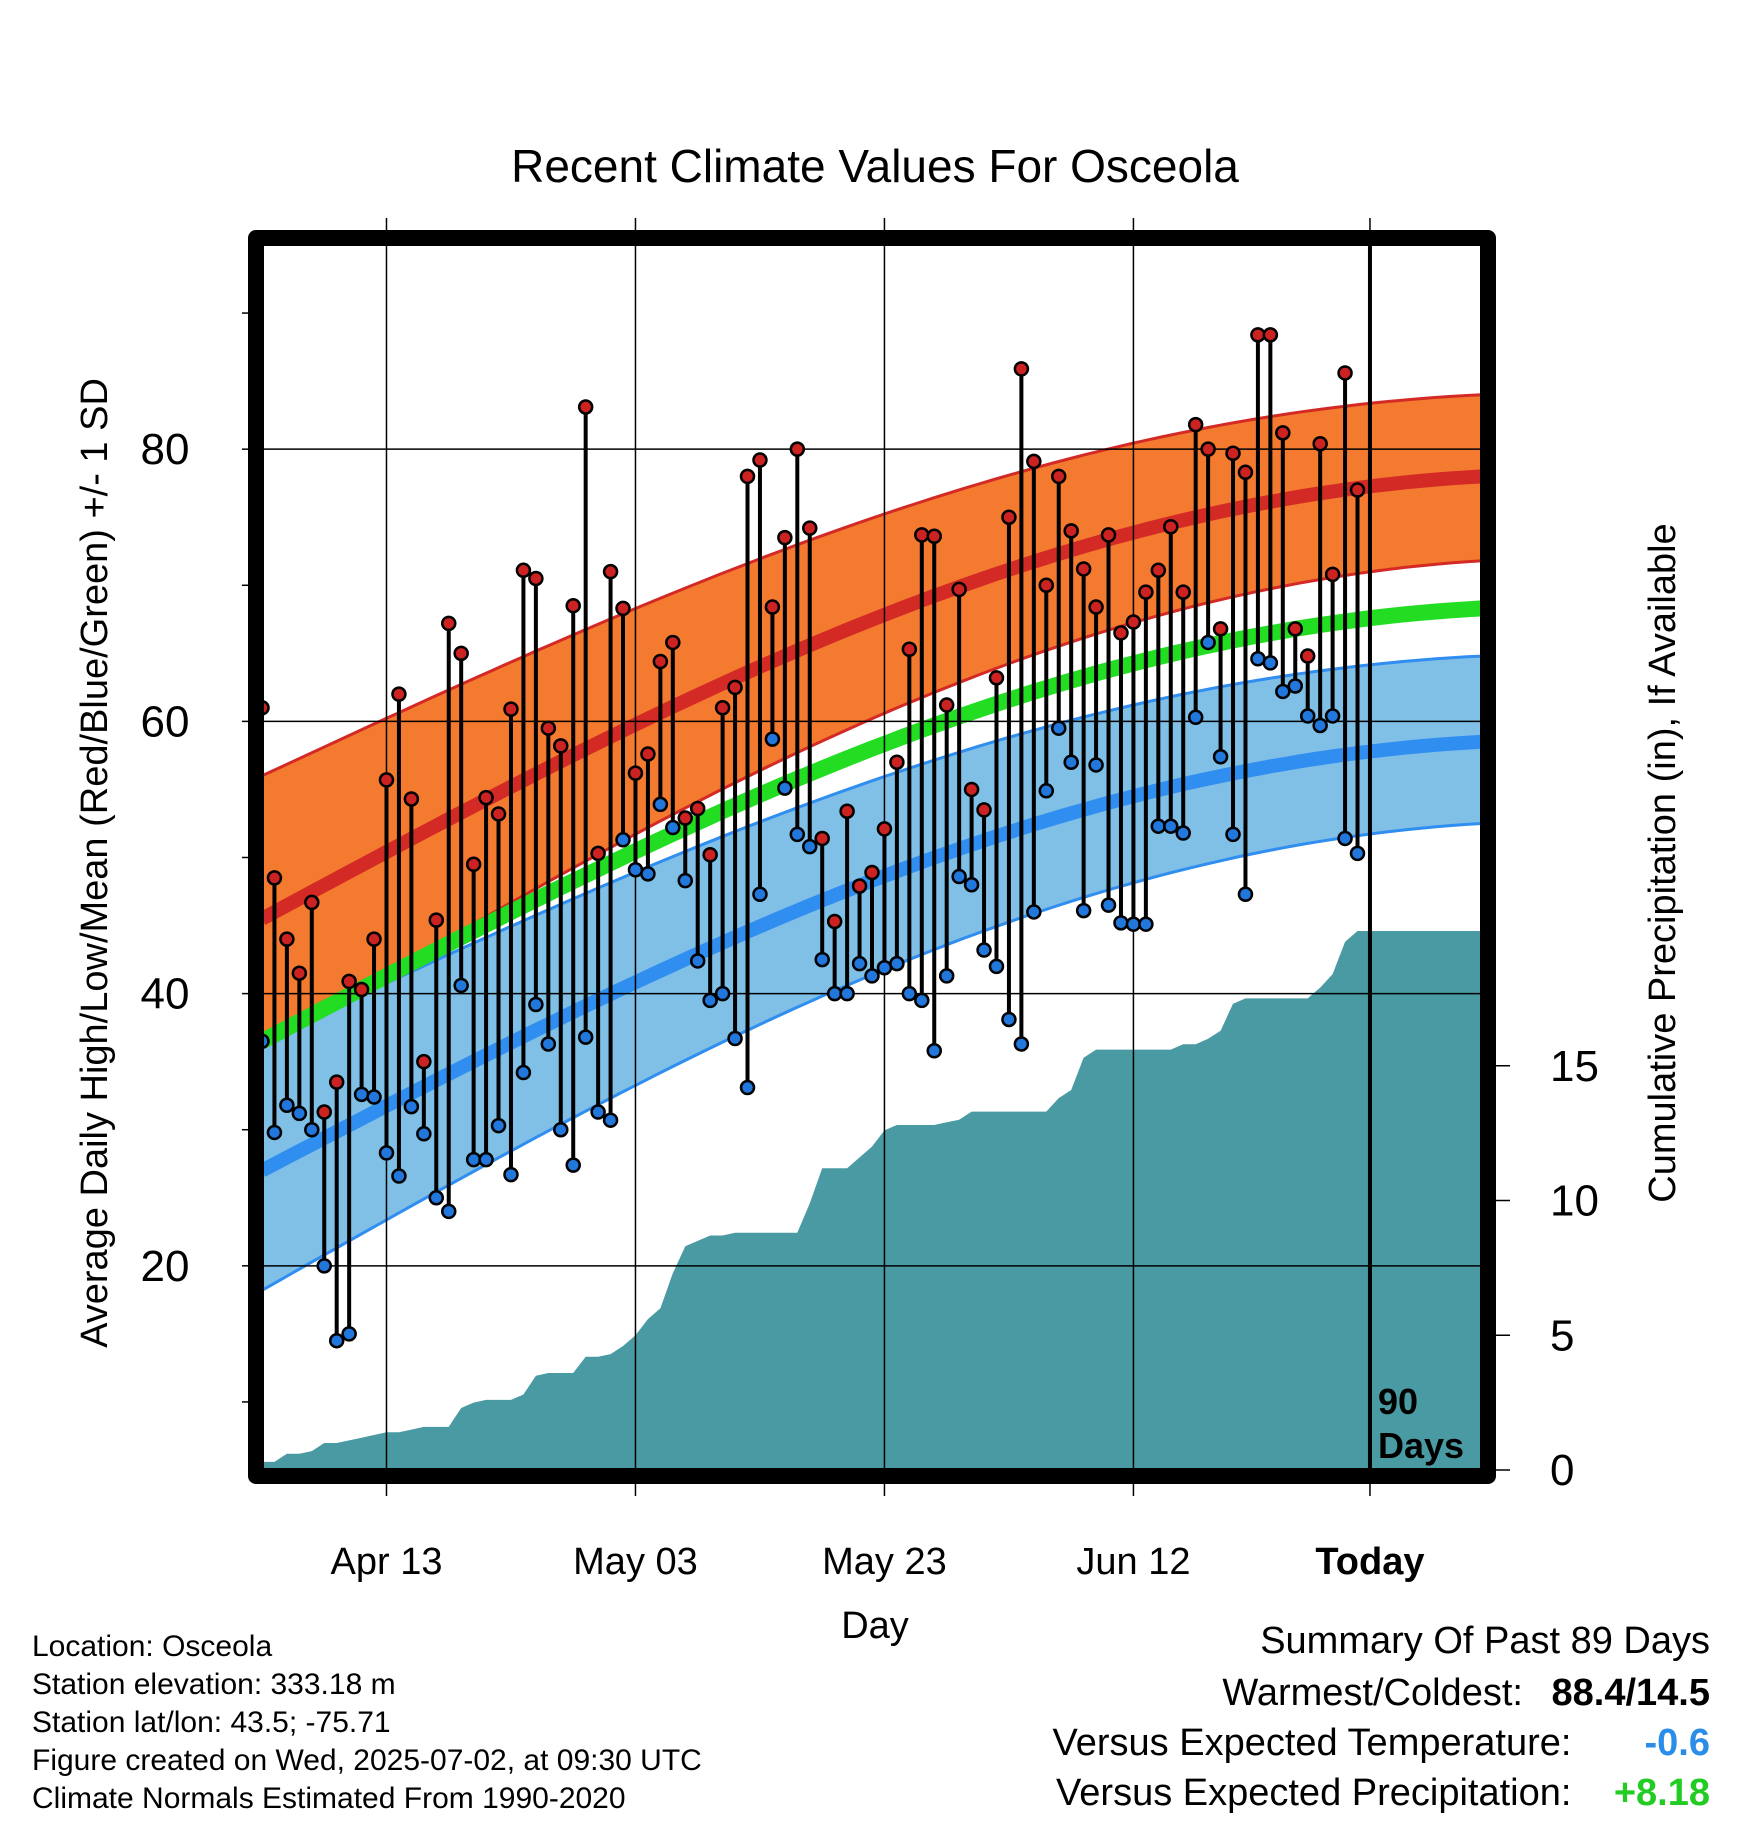 The width and height of the screenshot is (1748, 1828). What do you see at coordinates (329, 1798) in the screenshot?
I see `footer-normals: Climate Normals Estimated From 1990-2020` at bounding box center [329, 1798].